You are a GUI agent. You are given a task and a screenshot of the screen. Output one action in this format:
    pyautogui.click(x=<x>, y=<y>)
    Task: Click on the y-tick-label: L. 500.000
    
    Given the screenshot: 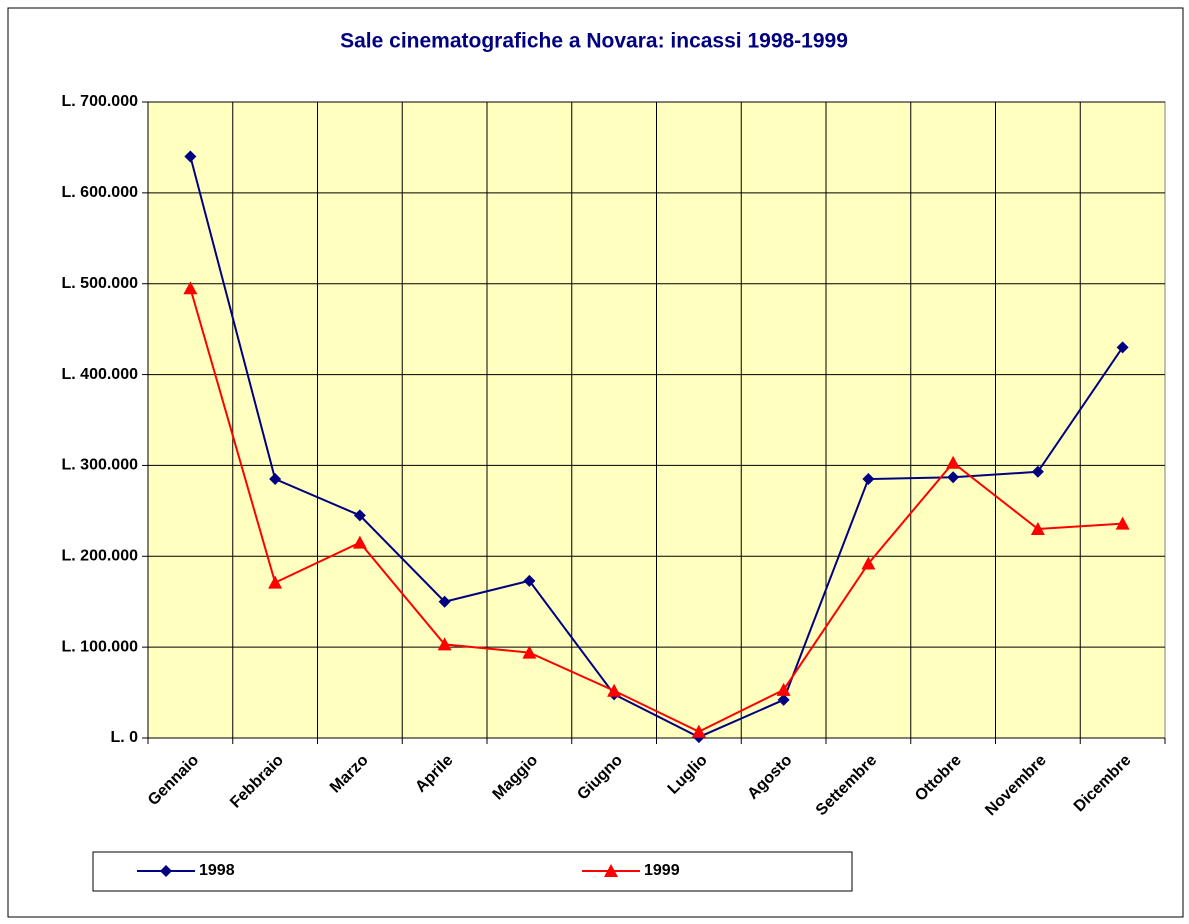 What is the action you would take?
    pyautogui.click(x=100, y=283)
    